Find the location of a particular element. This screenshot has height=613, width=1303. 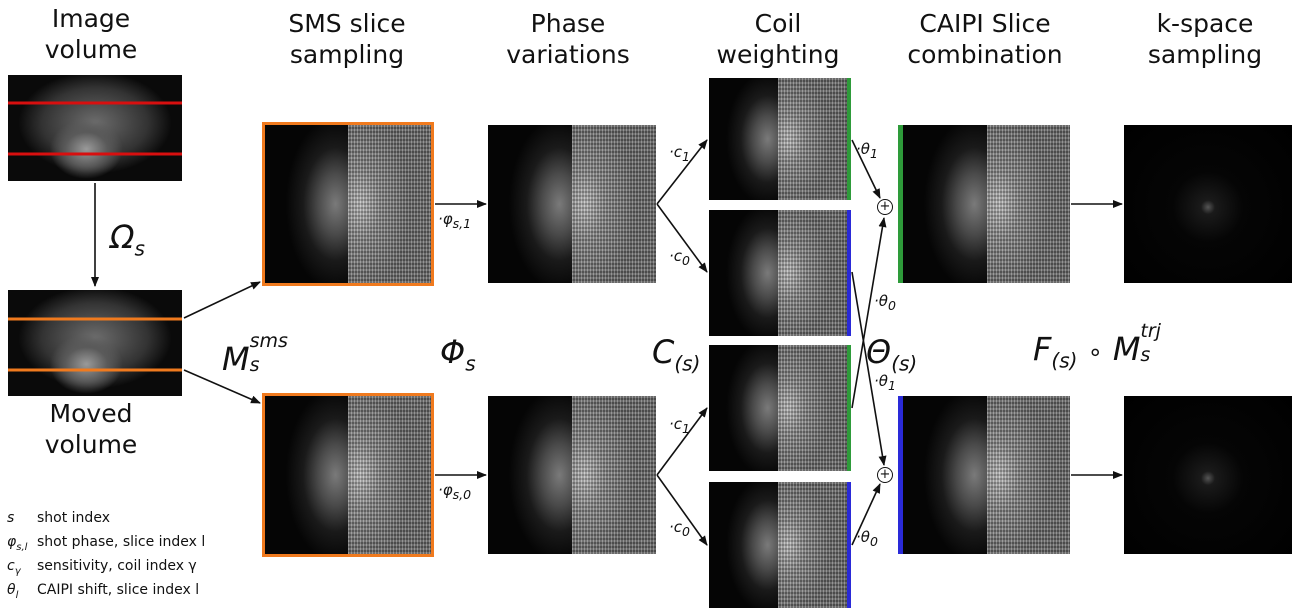

phi-s1-label: ·φs,1 is located at coordinates (455, 220).